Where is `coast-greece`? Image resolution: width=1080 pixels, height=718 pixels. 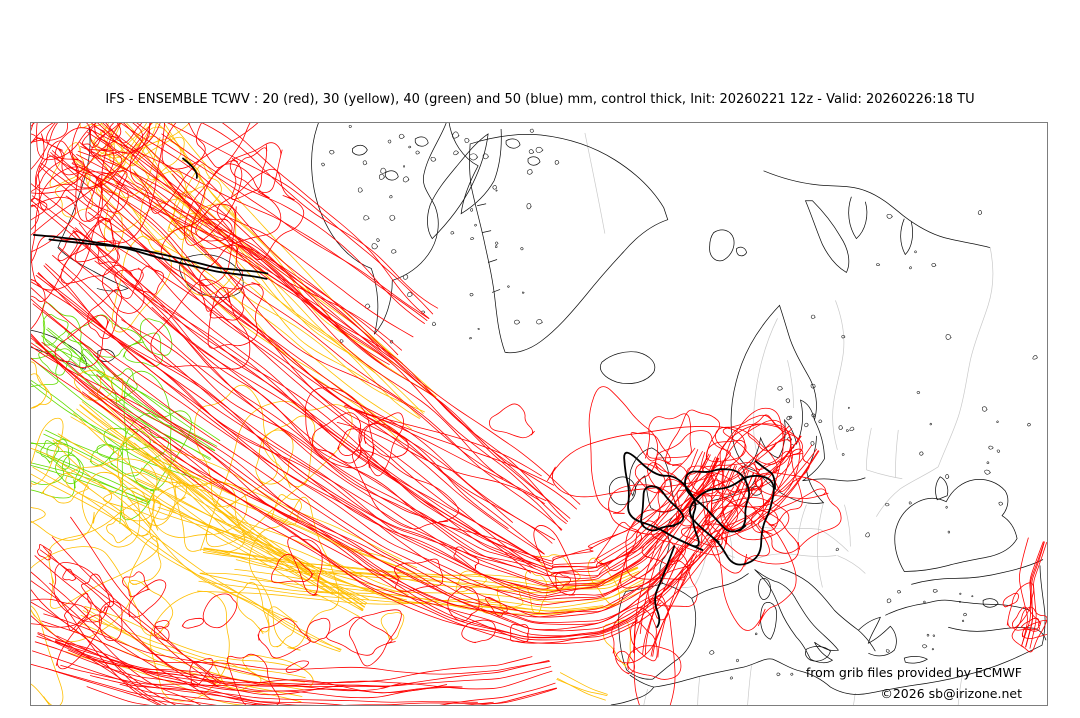 coast-greece is located at coordinates (877, 636).